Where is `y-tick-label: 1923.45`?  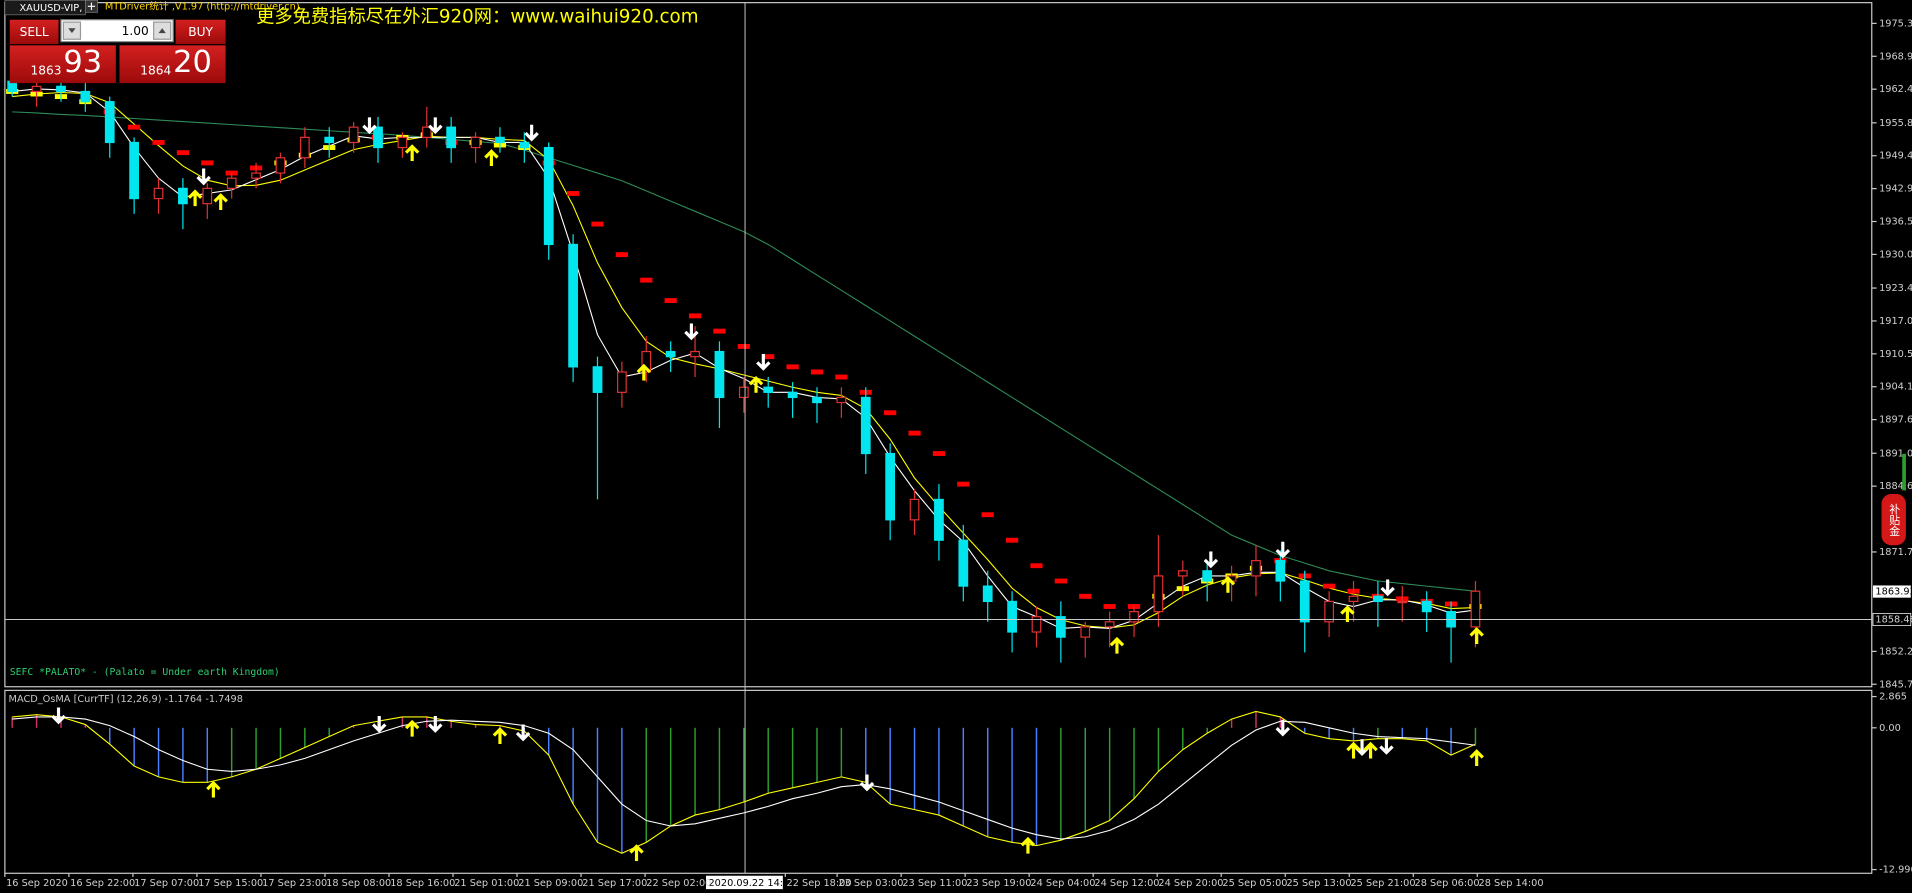
y-tick-label: 1923.45 is located at coordinates (1895, 288).